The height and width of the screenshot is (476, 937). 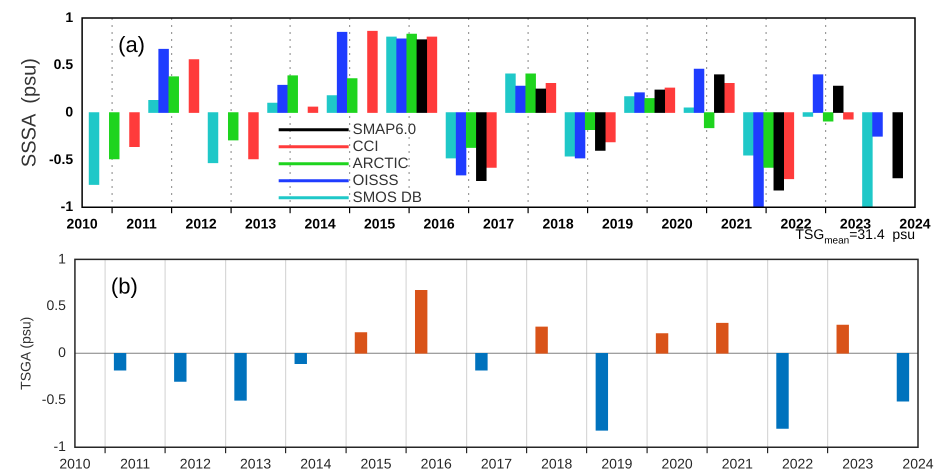 I want to click on y-axis-title: SSSA (psu), so click(x=29, y=113).